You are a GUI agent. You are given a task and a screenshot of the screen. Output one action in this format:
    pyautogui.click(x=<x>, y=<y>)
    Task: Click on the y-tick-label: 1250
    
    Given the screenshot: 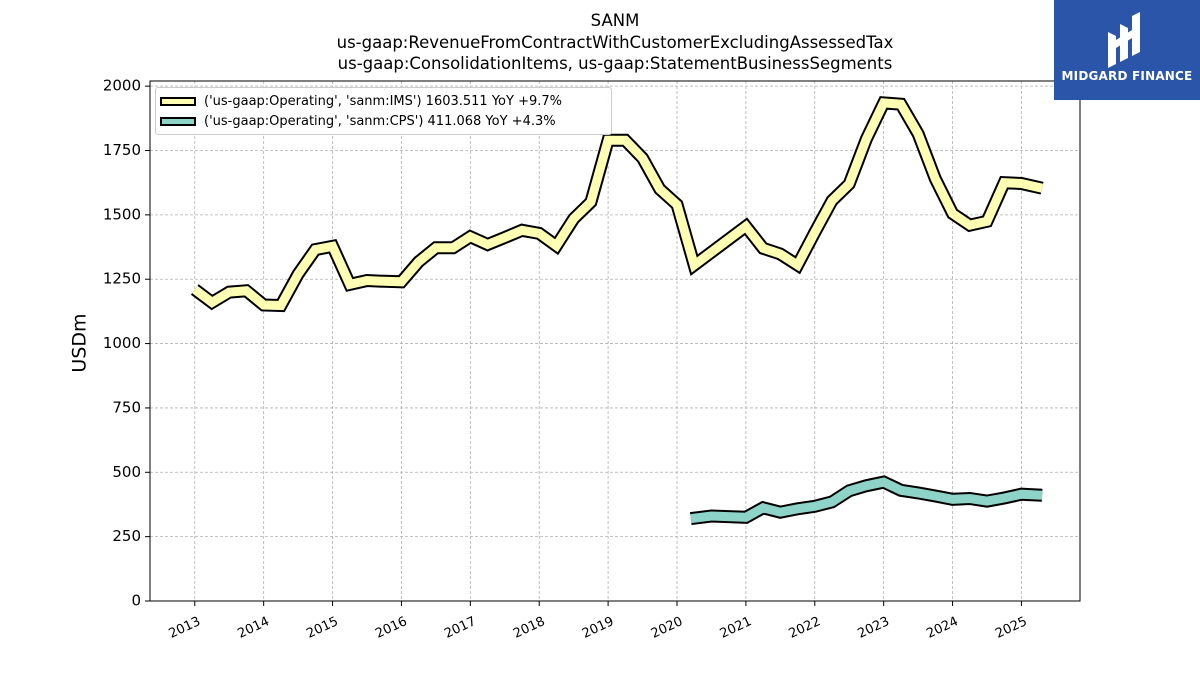 What is the action you would take?
    pyautogui.click(x=122, y=279)
    